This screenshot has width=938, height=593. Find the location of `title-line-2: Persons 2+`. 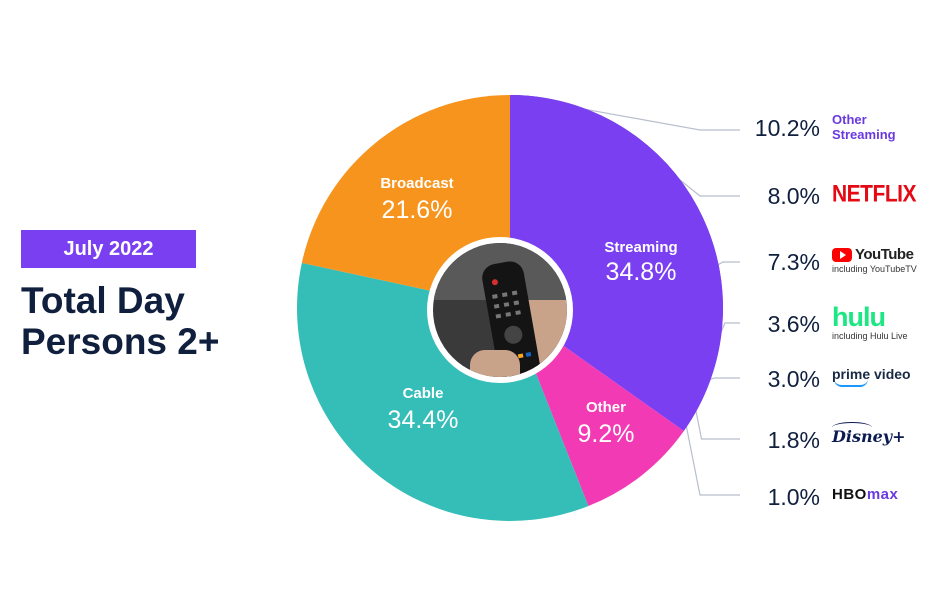

title-line-2: Persons 2+ is located at coordinates (120, 341).